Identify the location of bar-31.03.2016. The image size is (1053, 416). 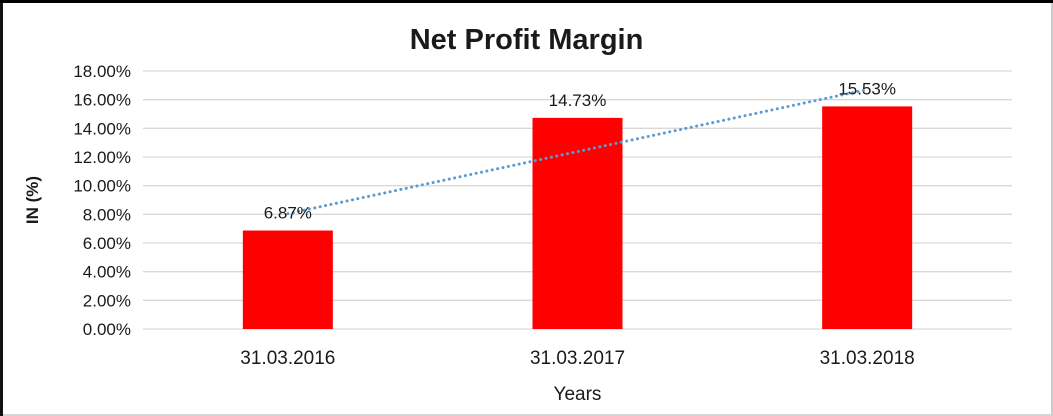
(287, 279).